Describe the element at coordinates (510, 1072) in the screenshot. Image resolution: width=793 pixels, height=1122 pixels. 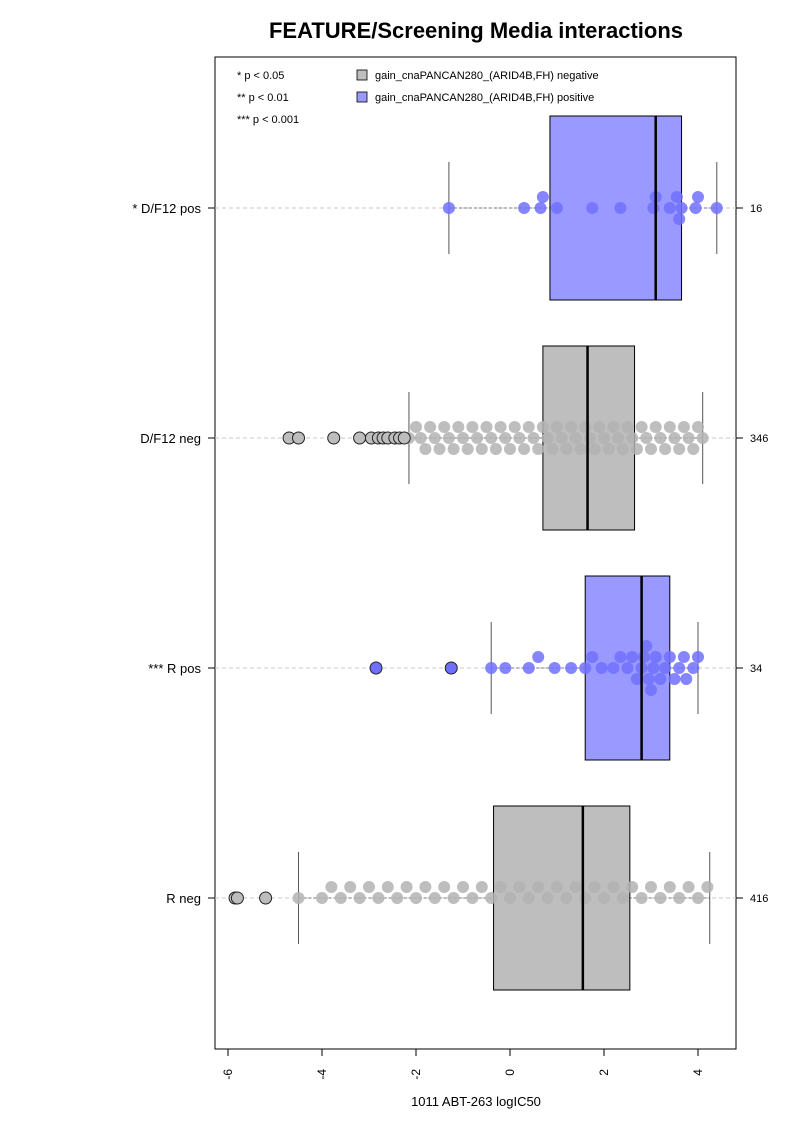
I see `x-tick-label: 0` at that location.